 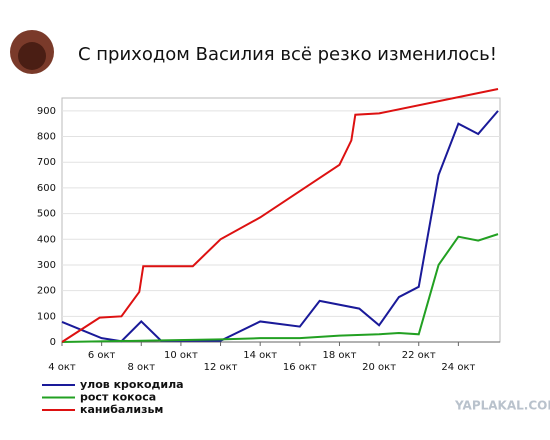 I want to click on y-tick-label: 100, so click(x=46, y=316).